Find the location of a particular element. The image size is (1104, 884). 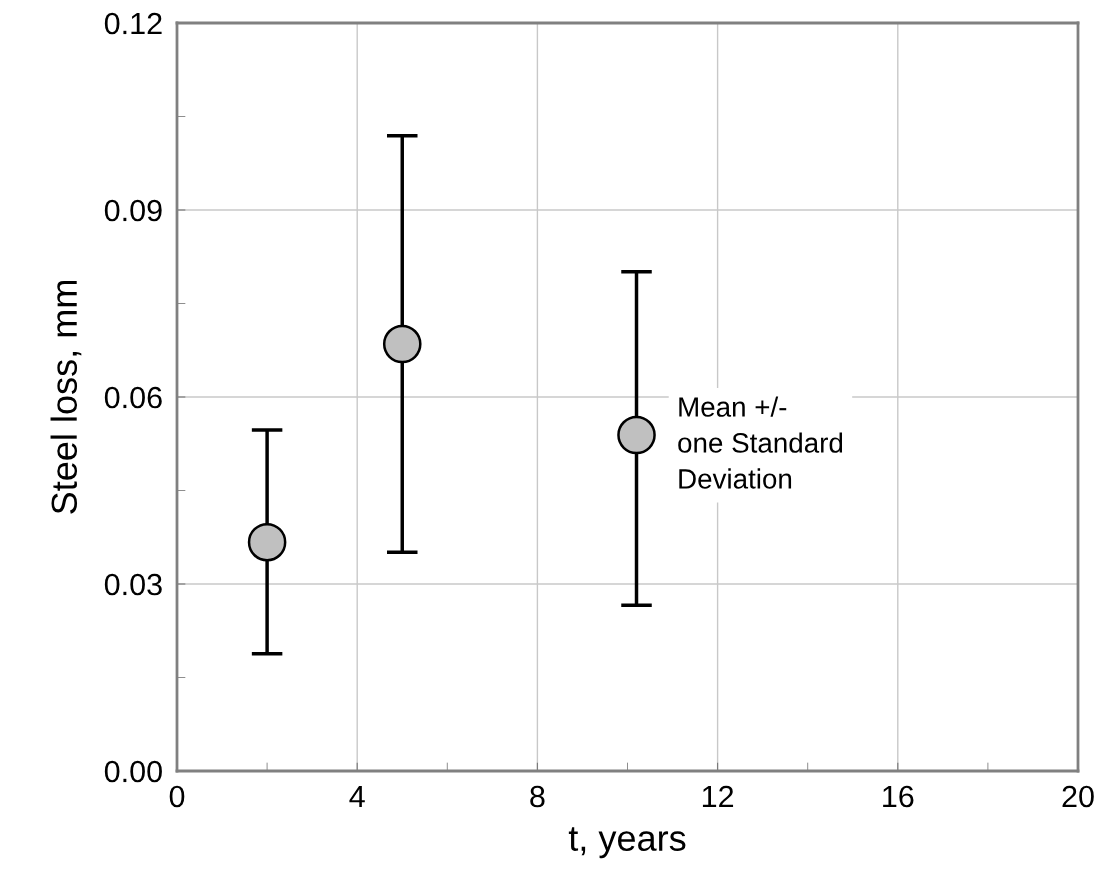

x-tick-label: 16 is located at coordinates (898, 796).